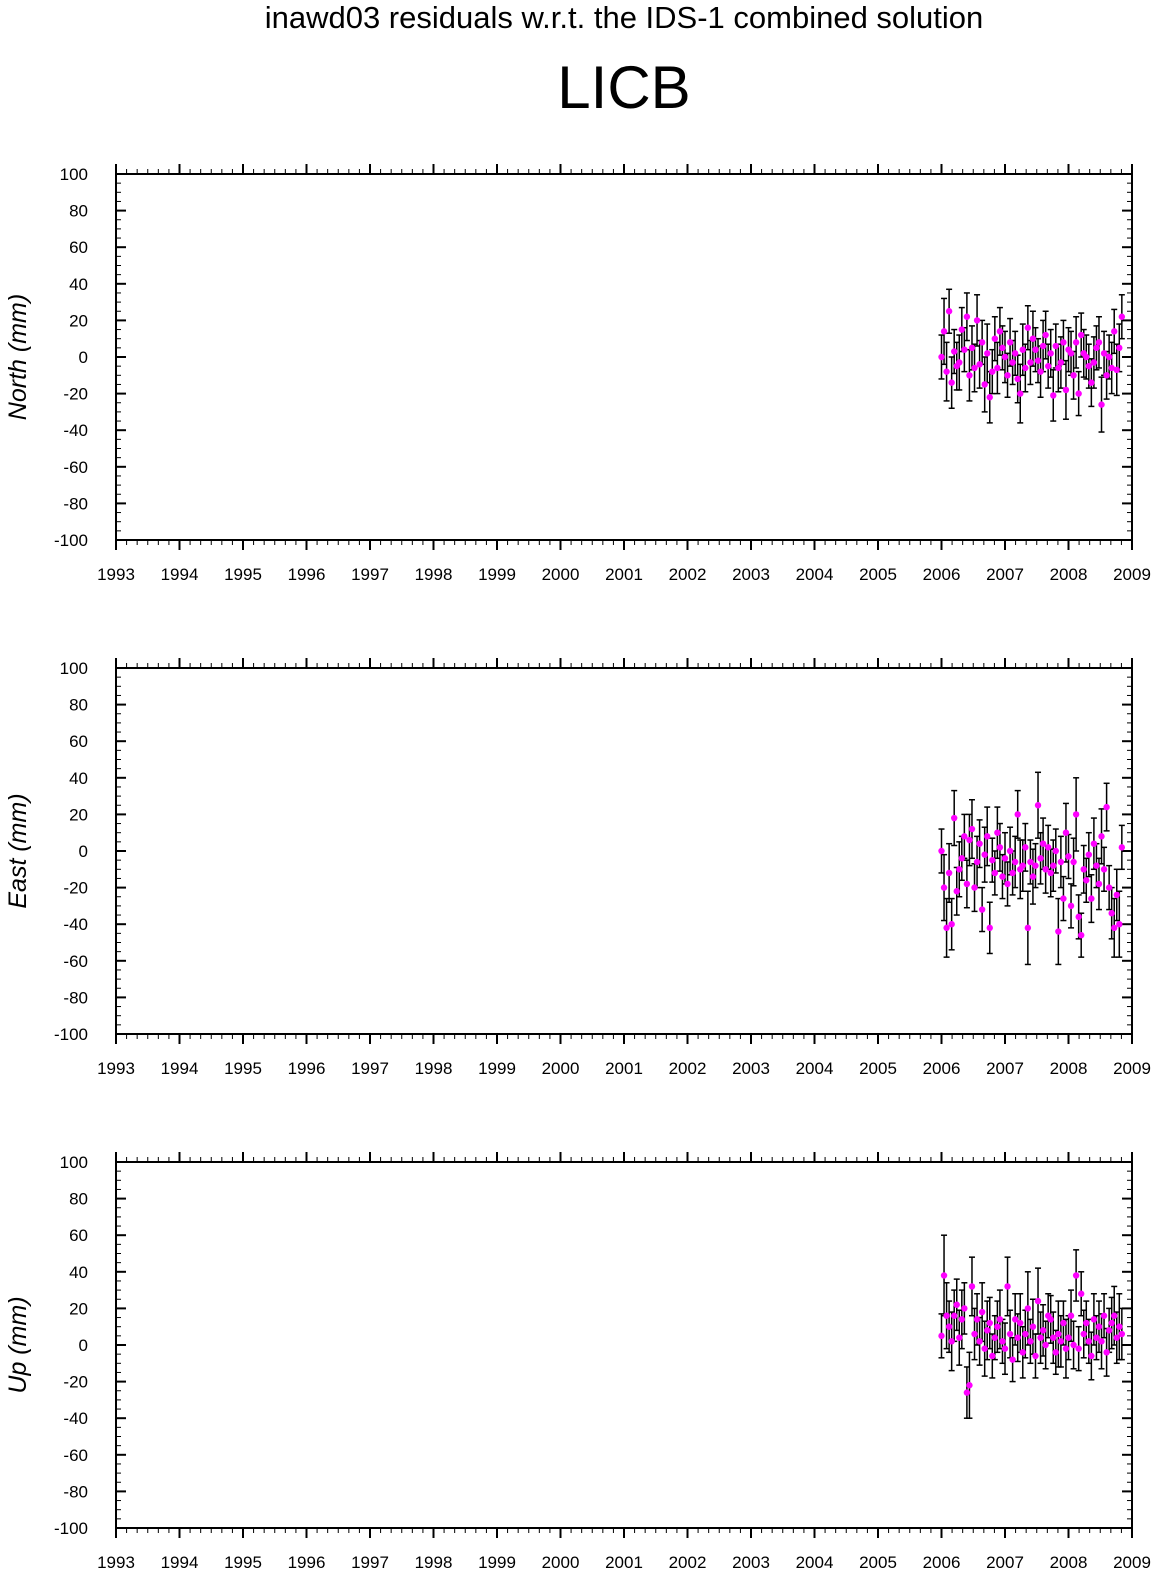  I want to click on x-tick-label: 2005, so click(878, 1068).